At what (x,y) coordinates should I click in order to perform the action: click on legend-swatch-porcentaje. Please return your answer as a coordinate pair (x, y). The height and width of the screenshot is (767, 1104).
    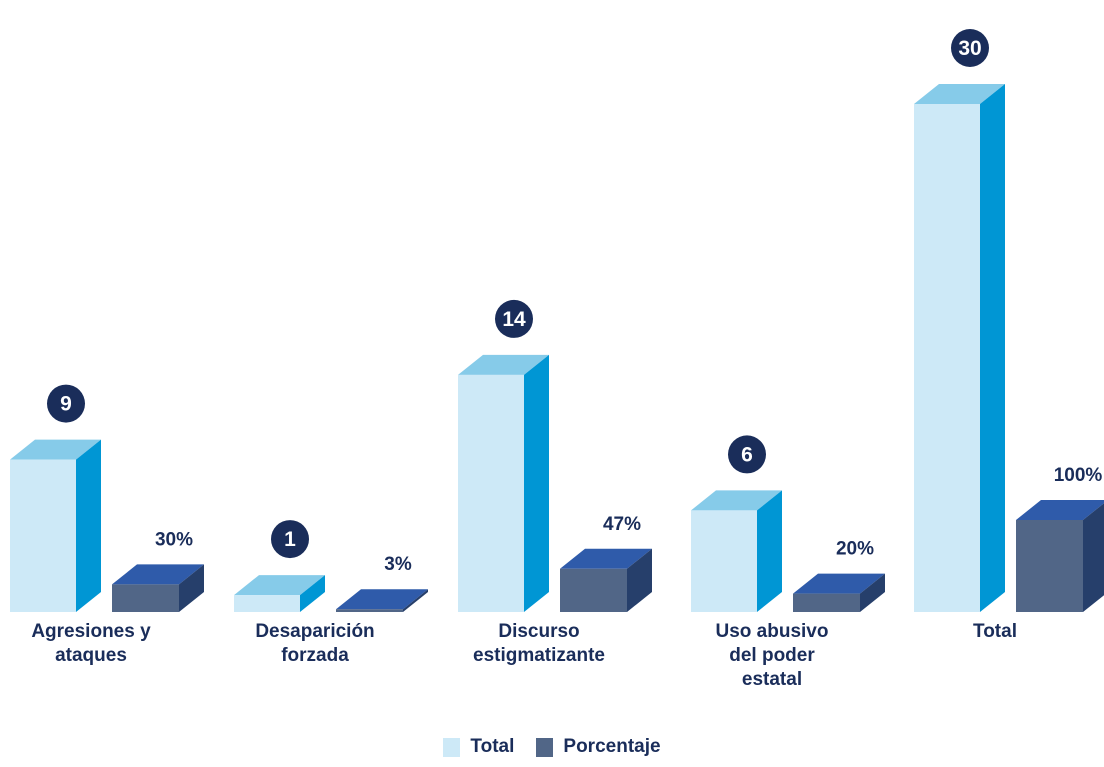
    Looking at the image, I should click on (545, 747).